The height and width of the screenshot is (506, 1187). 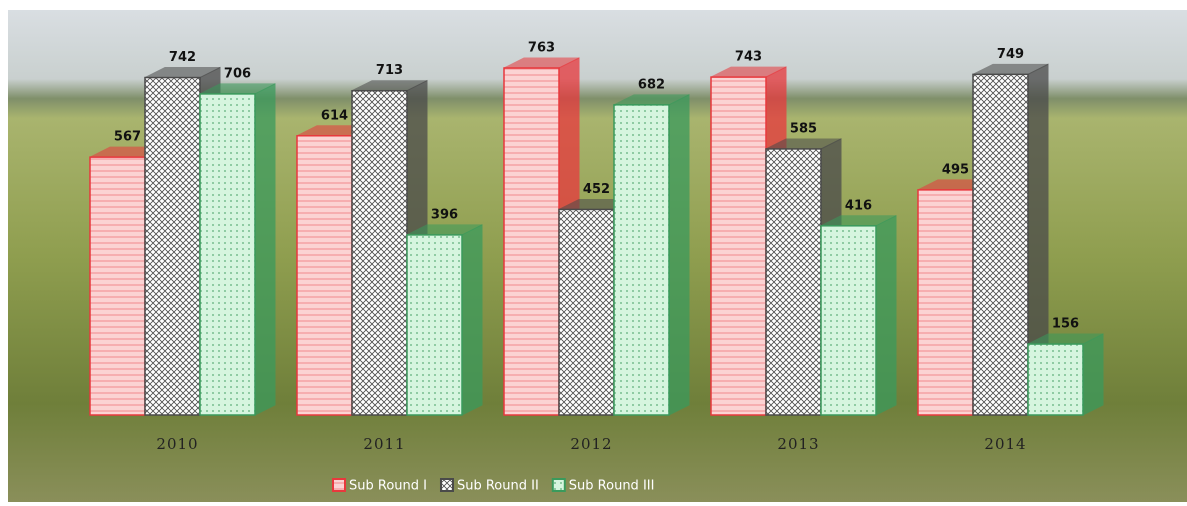 I want to click on x-tick-label: 2013, so click(x=798, y=444).